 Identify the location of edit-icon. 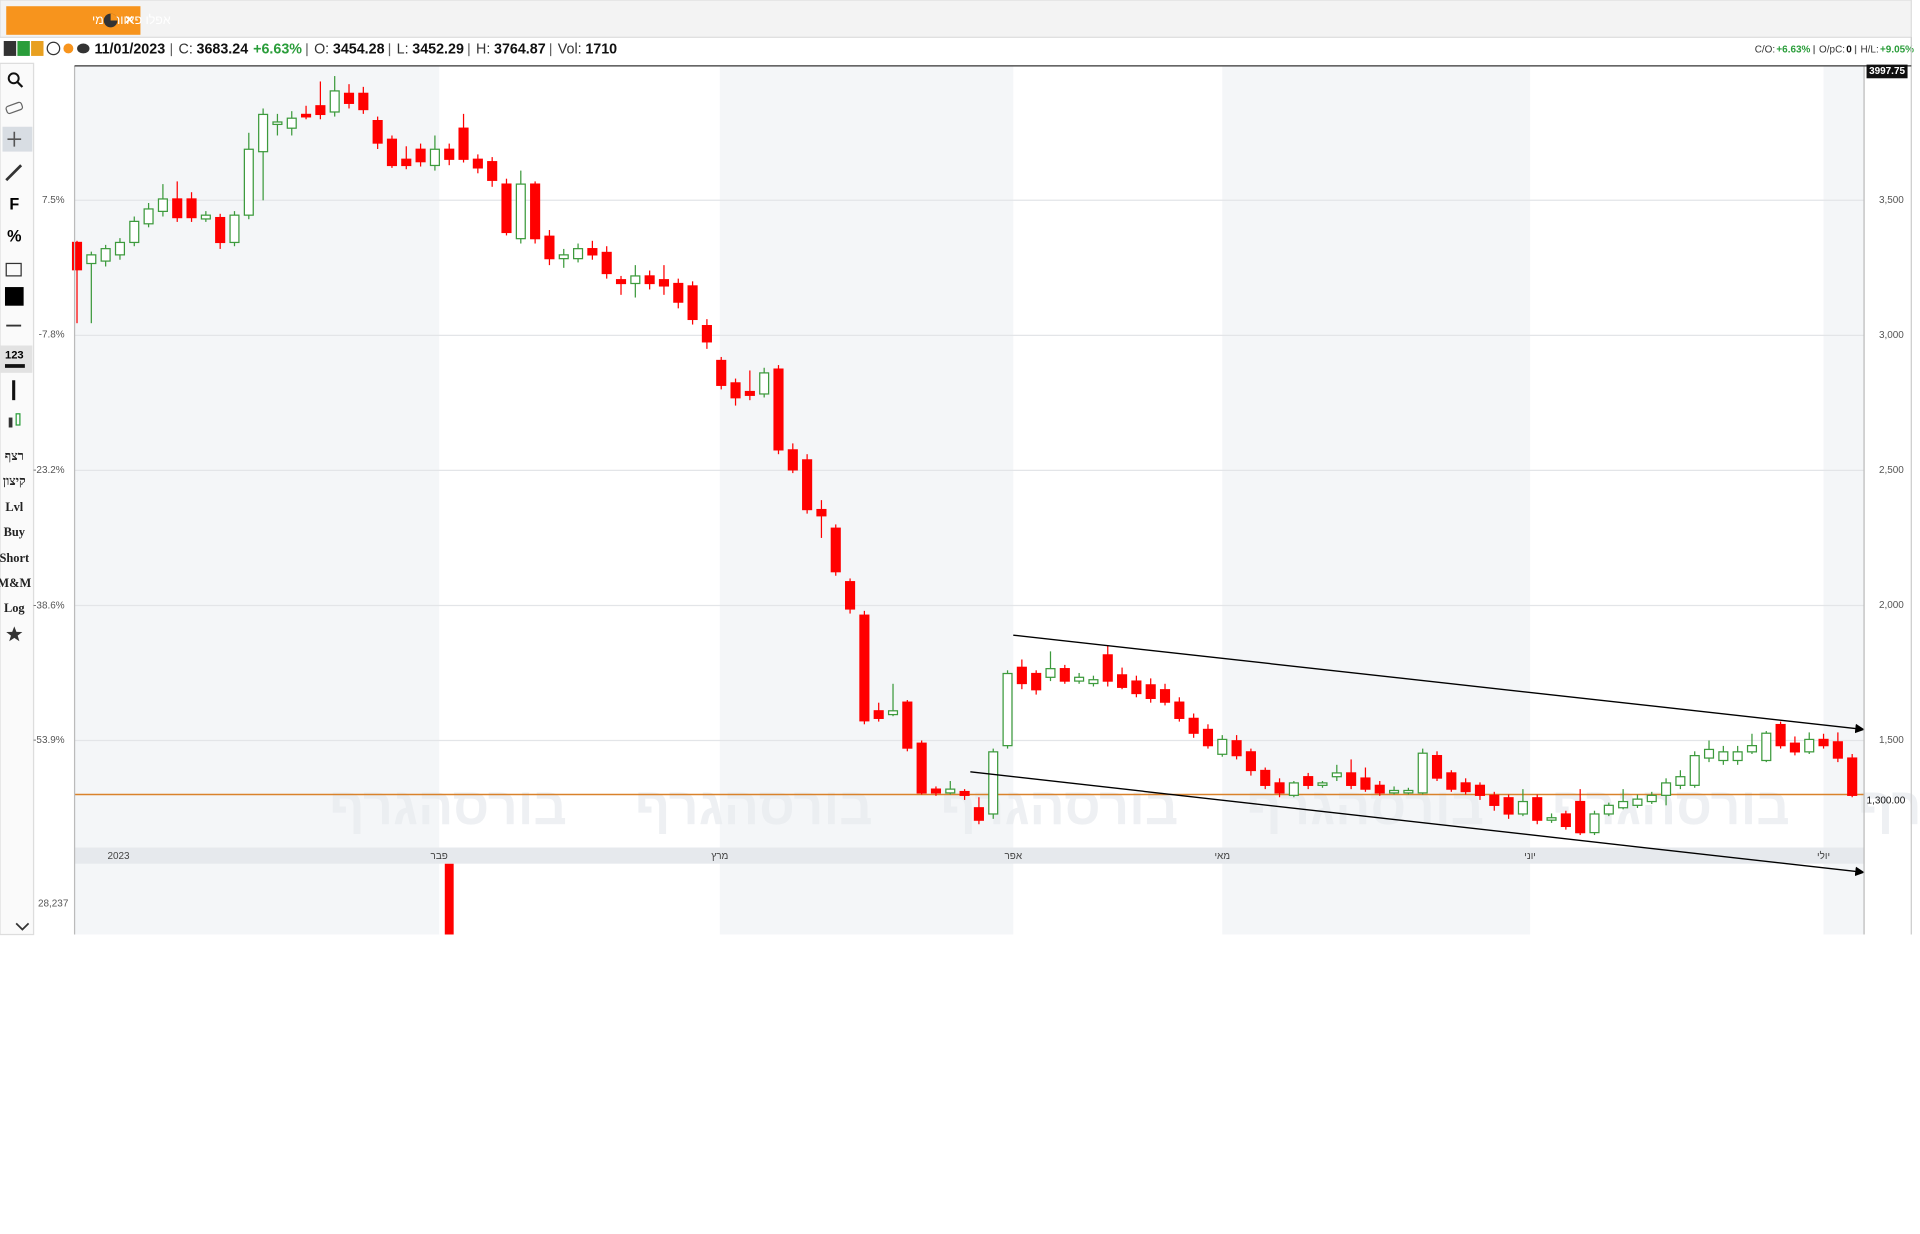
(13, 269).